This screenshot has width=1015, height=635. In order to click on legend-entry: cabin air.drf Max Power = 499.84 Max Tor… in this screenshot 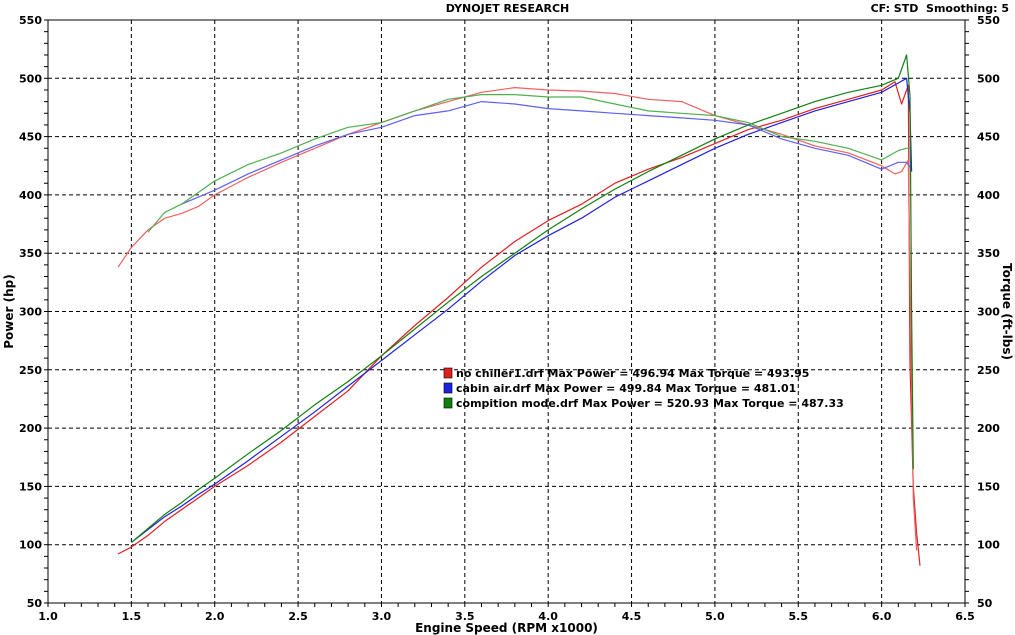, I will do `click(626, 388)`.